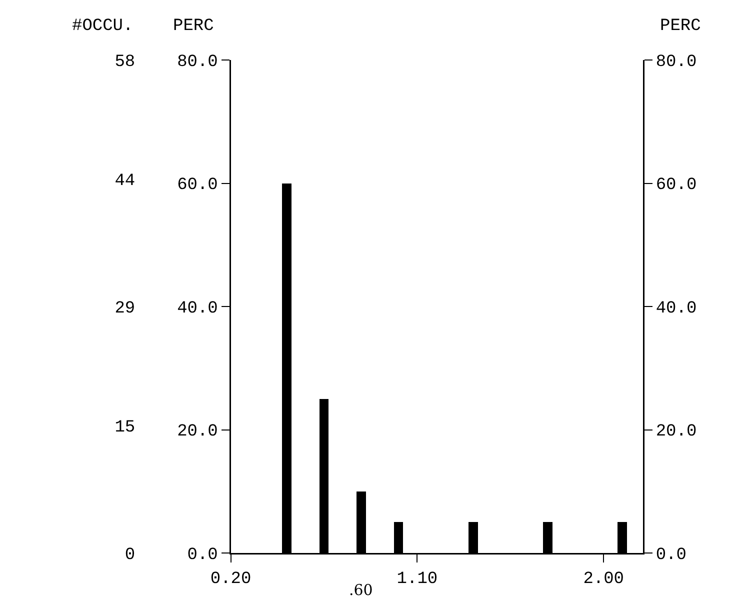  Describe the element at coordinates (125, 62) in the screenshot. I see `y2-tick-label: 58` at that location.